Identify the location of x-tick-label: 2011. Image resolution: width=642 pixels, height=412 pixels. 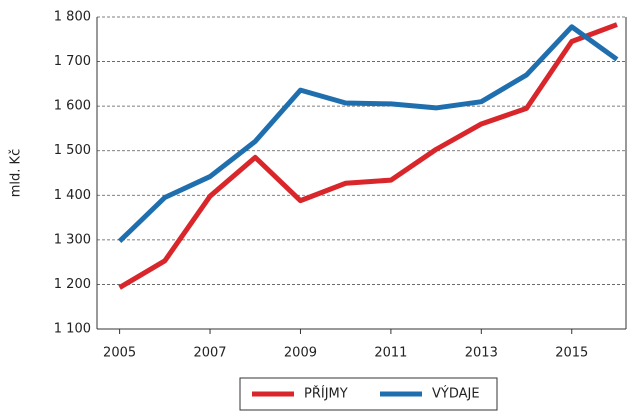
(390, 353).